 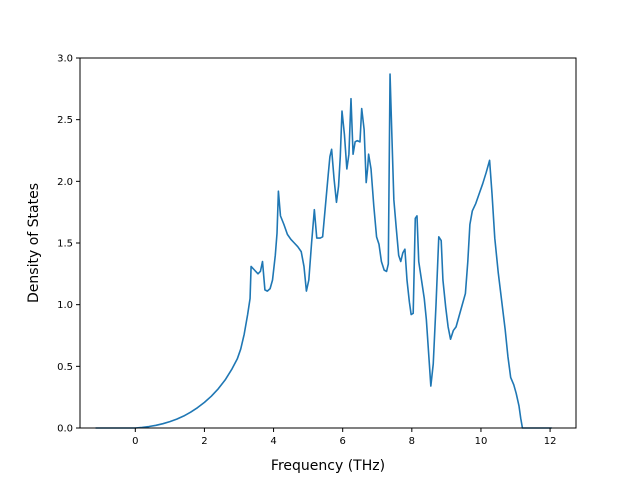 What do you see at coordinates (135, 441) in the screenshot?
I see `x-tick-label: 0` at bounding box center [135, 441].